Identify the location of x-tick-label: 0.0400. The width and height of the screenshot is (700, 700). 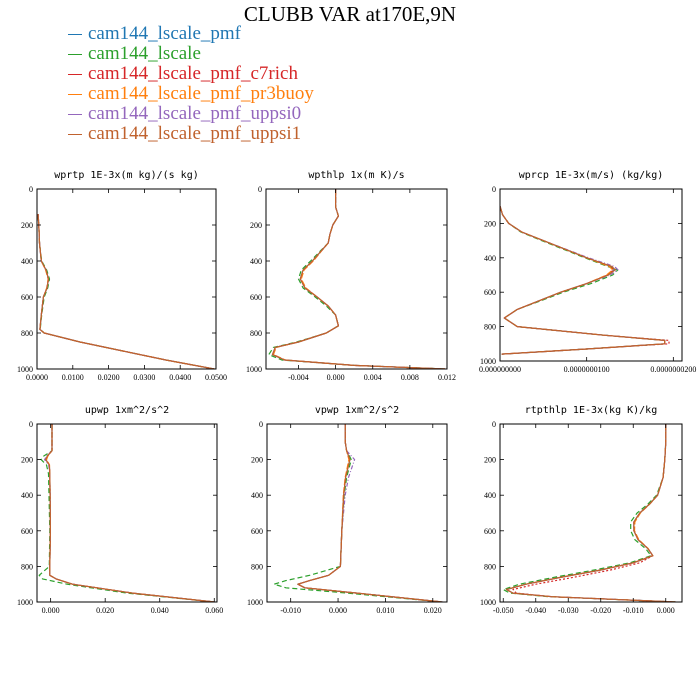
(180, 377).